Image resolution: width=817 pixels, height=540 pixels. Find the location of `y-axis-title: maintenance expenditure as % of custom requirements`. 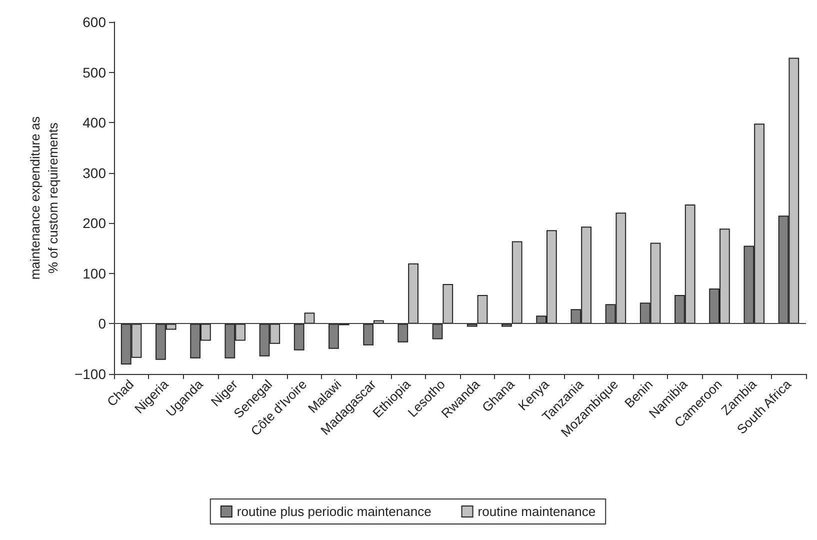

y-axis-title: maintenance expenditure as % of custom requirements is located at coordinates (44, 198).